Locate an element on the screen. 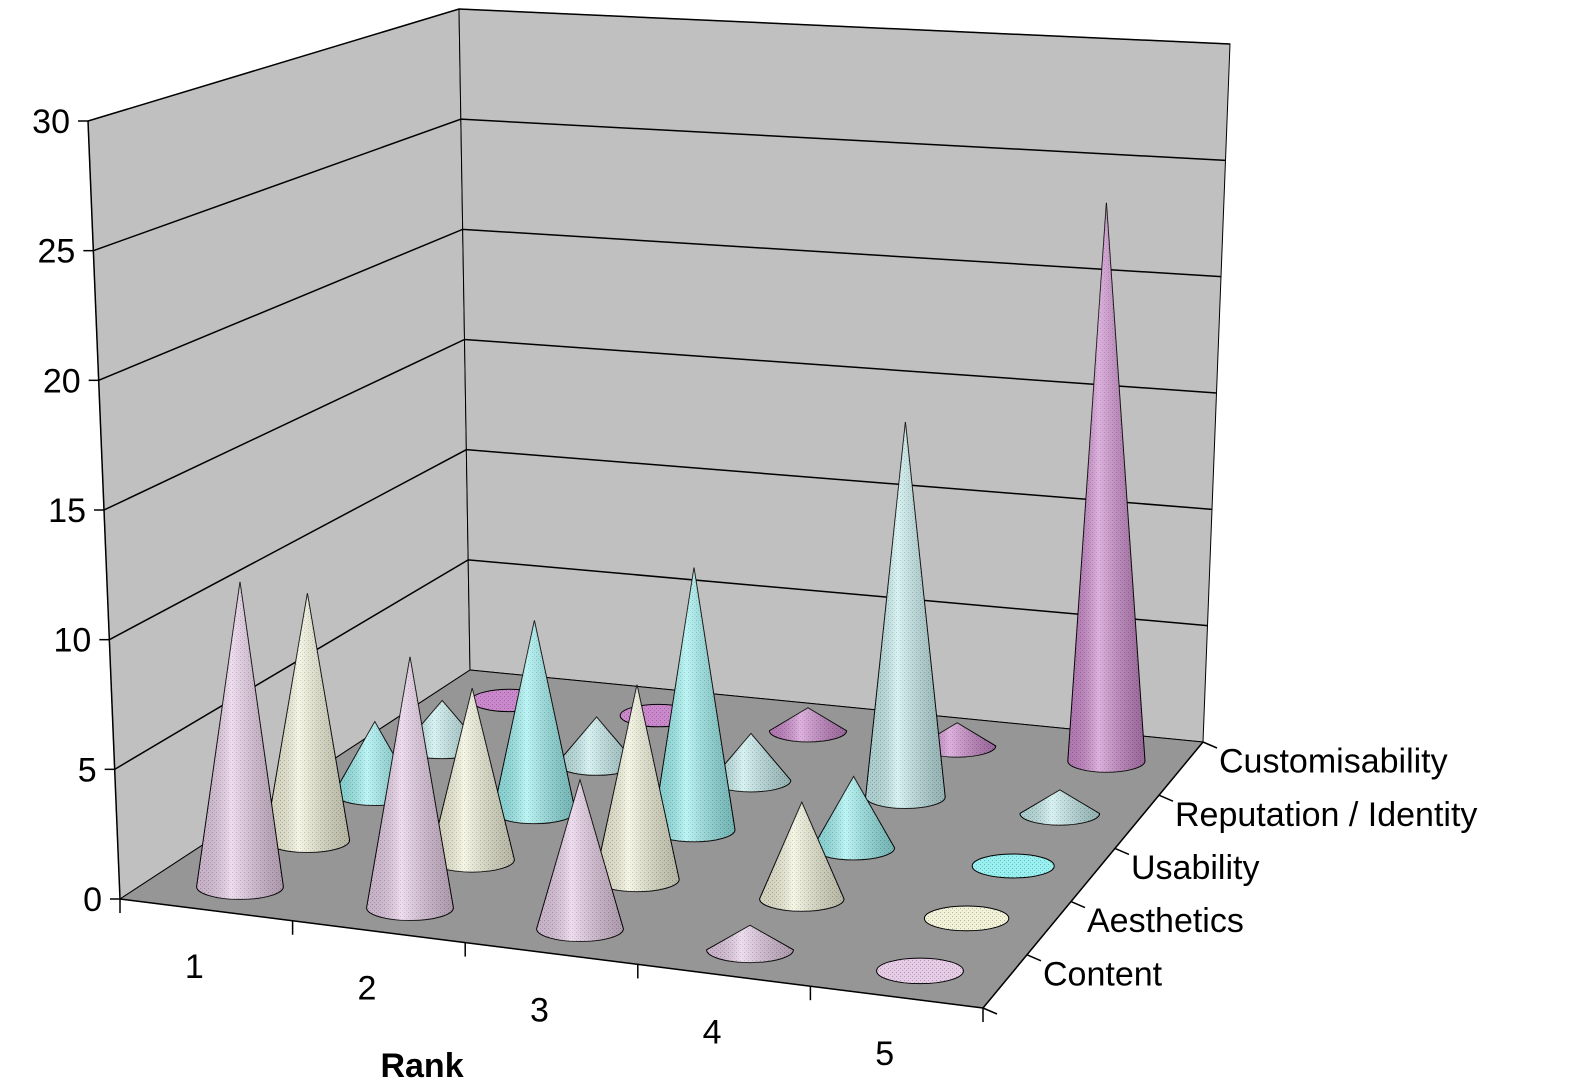 Image resolution: width=1596 pixels, height=1090 pixels. x-tick-label: 4 is located at coordinates (712, 1032).